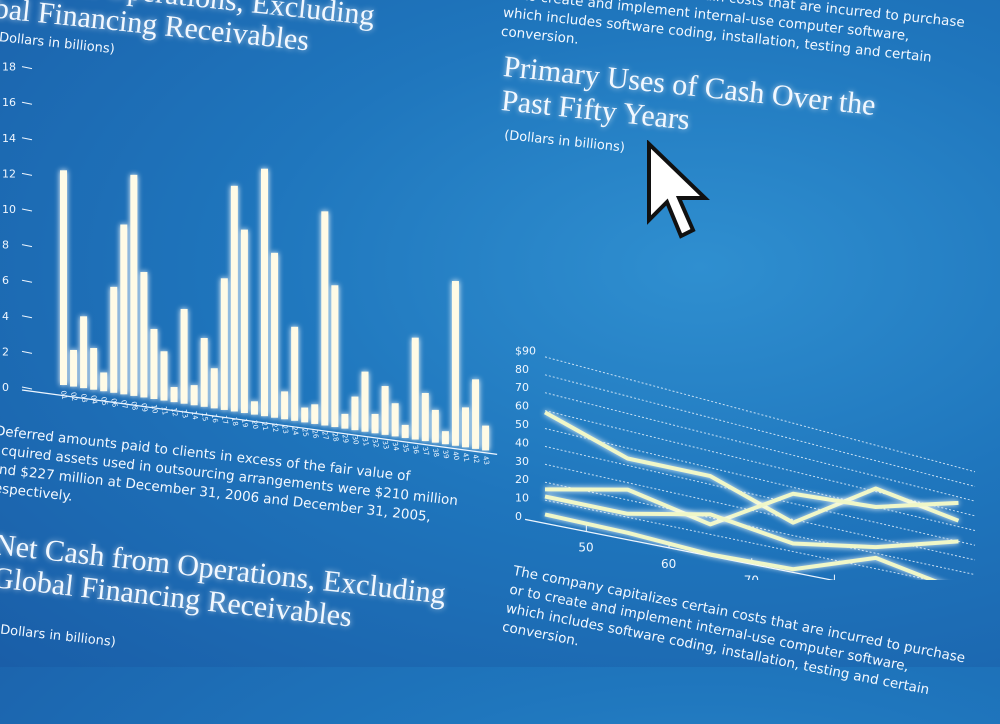 This screenshot has height=724, width=1000. What do you see at coordinates (73, 397) in the screenshot?
I see `x-tick-label: 02` at bounding box center [73, 397].